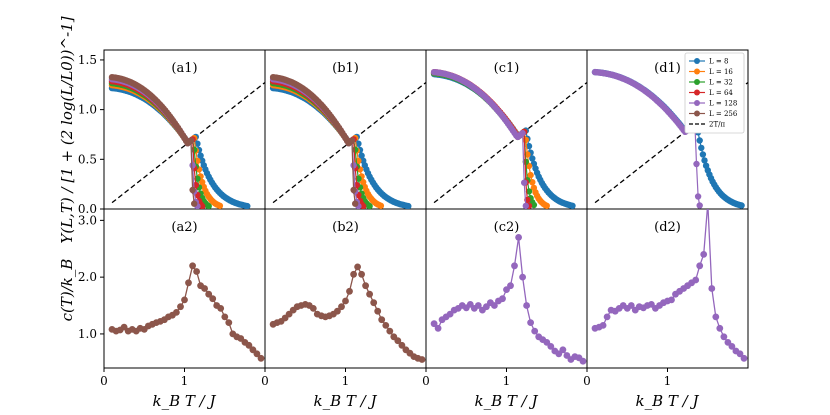 Image resolution: width=830 pixels, height=415 pixels. I want to click on legend-entry-label: L = 256, so click(723, 114).